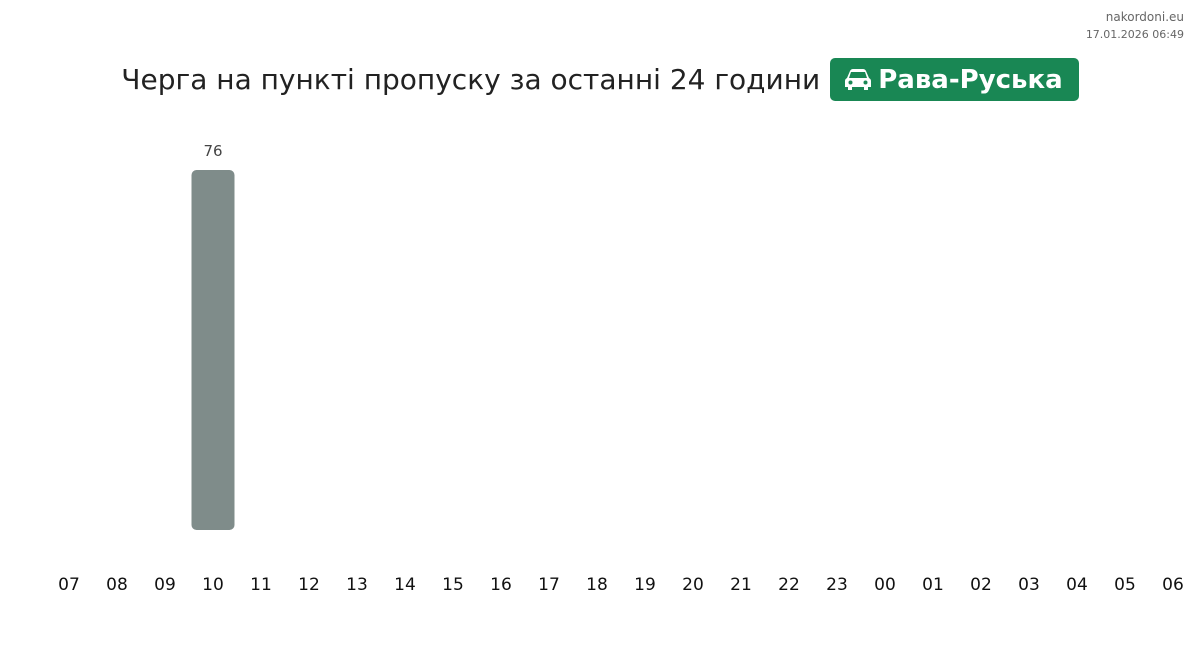 Image resolution: width=1200 pixels, height=651 pixels. I want to click on x-tick-label: 12, so click(309, 585).